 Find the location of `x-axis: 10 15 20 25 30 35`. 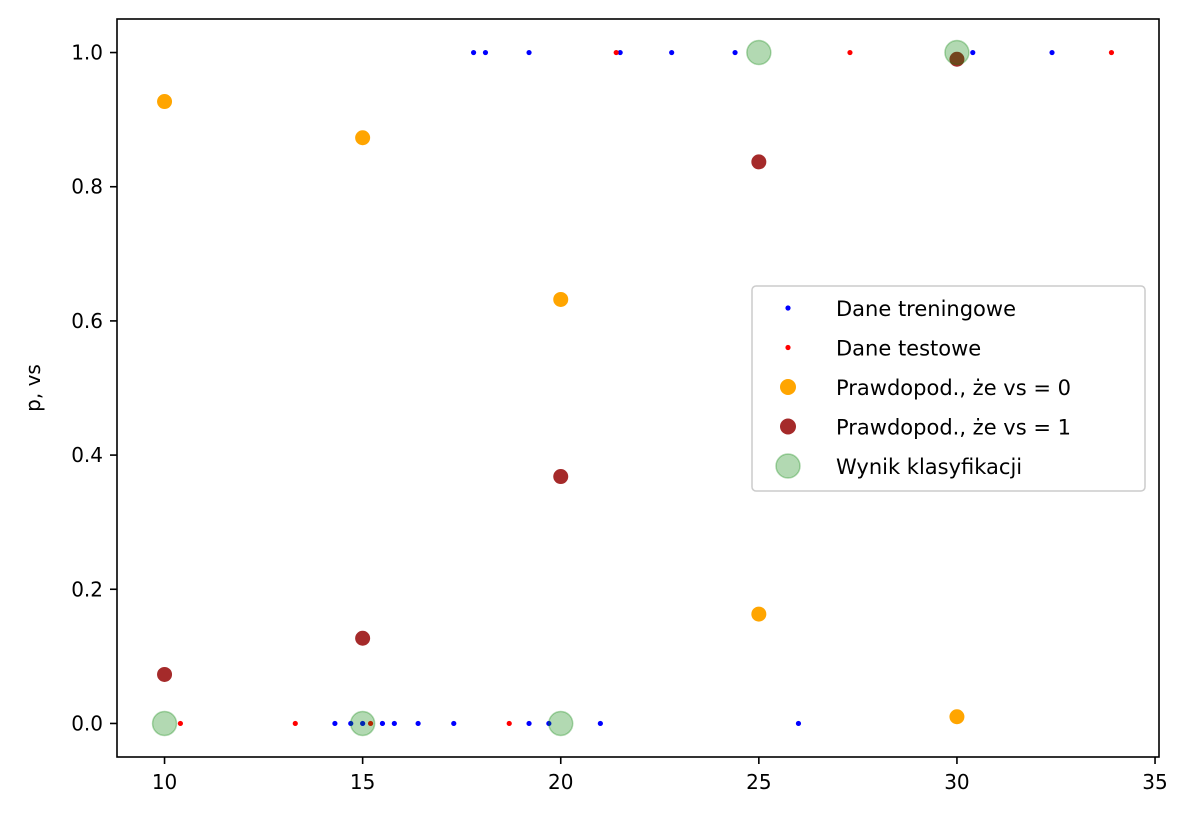

x-axis: 10 15 20 25 30 35 is located at coordinates (660, 775).